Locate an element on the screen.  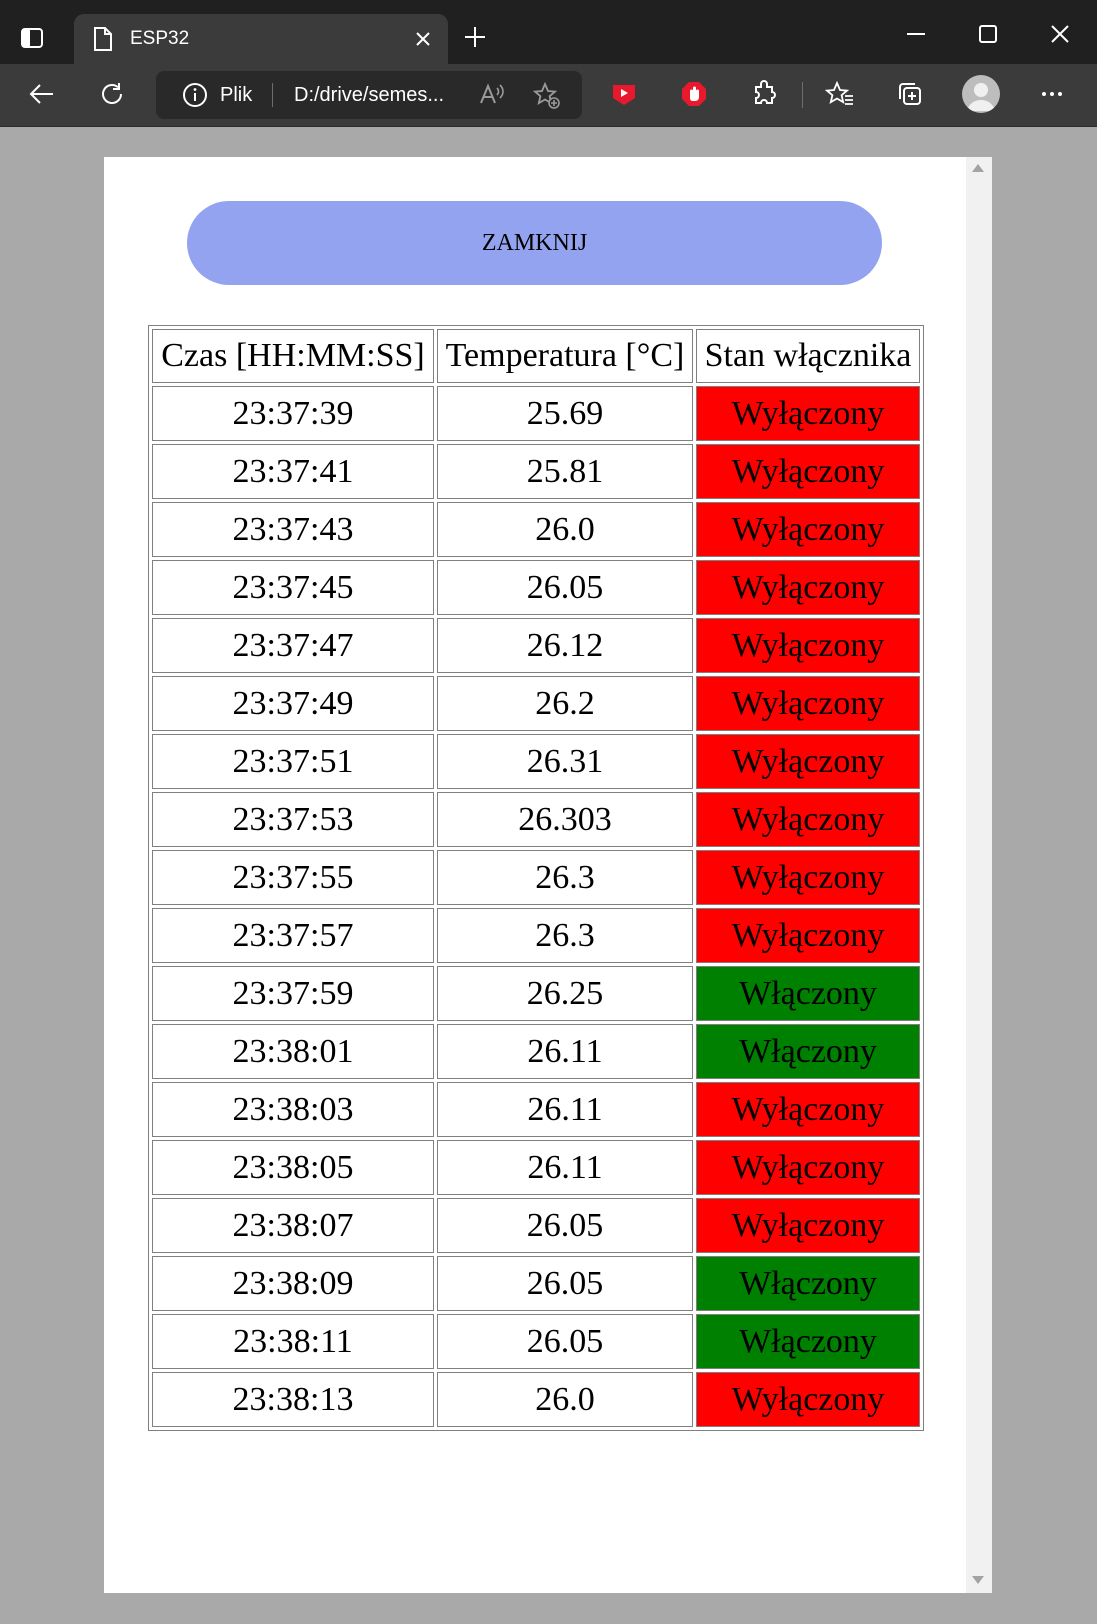
table-row: 23:37:55 26.3 Wyłączony is located at coordinates (536, 877).